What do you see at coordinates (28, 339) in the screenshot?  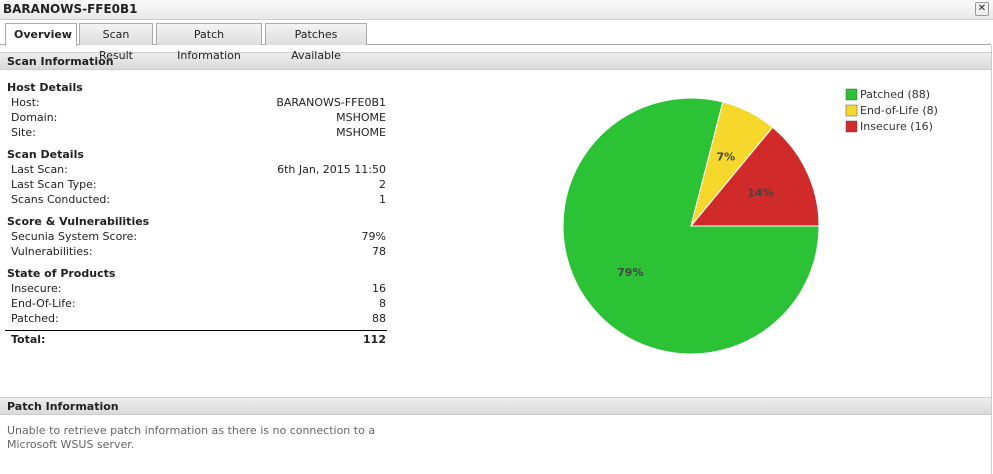 I see `total-label: Total:` at bounding box center [28, 339].